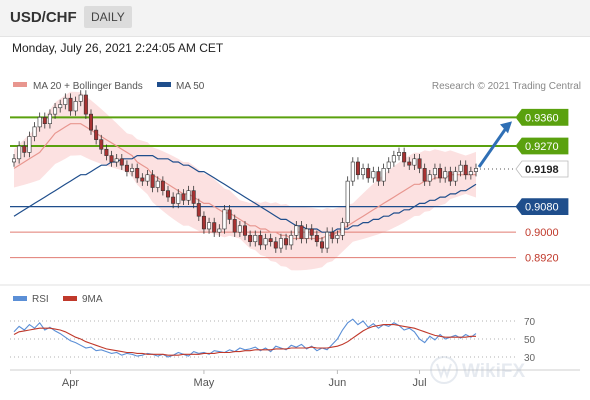  Describe the element at coordinates (338, 383) in the screenshot. I see `x-tick-label: Jun` at that location.